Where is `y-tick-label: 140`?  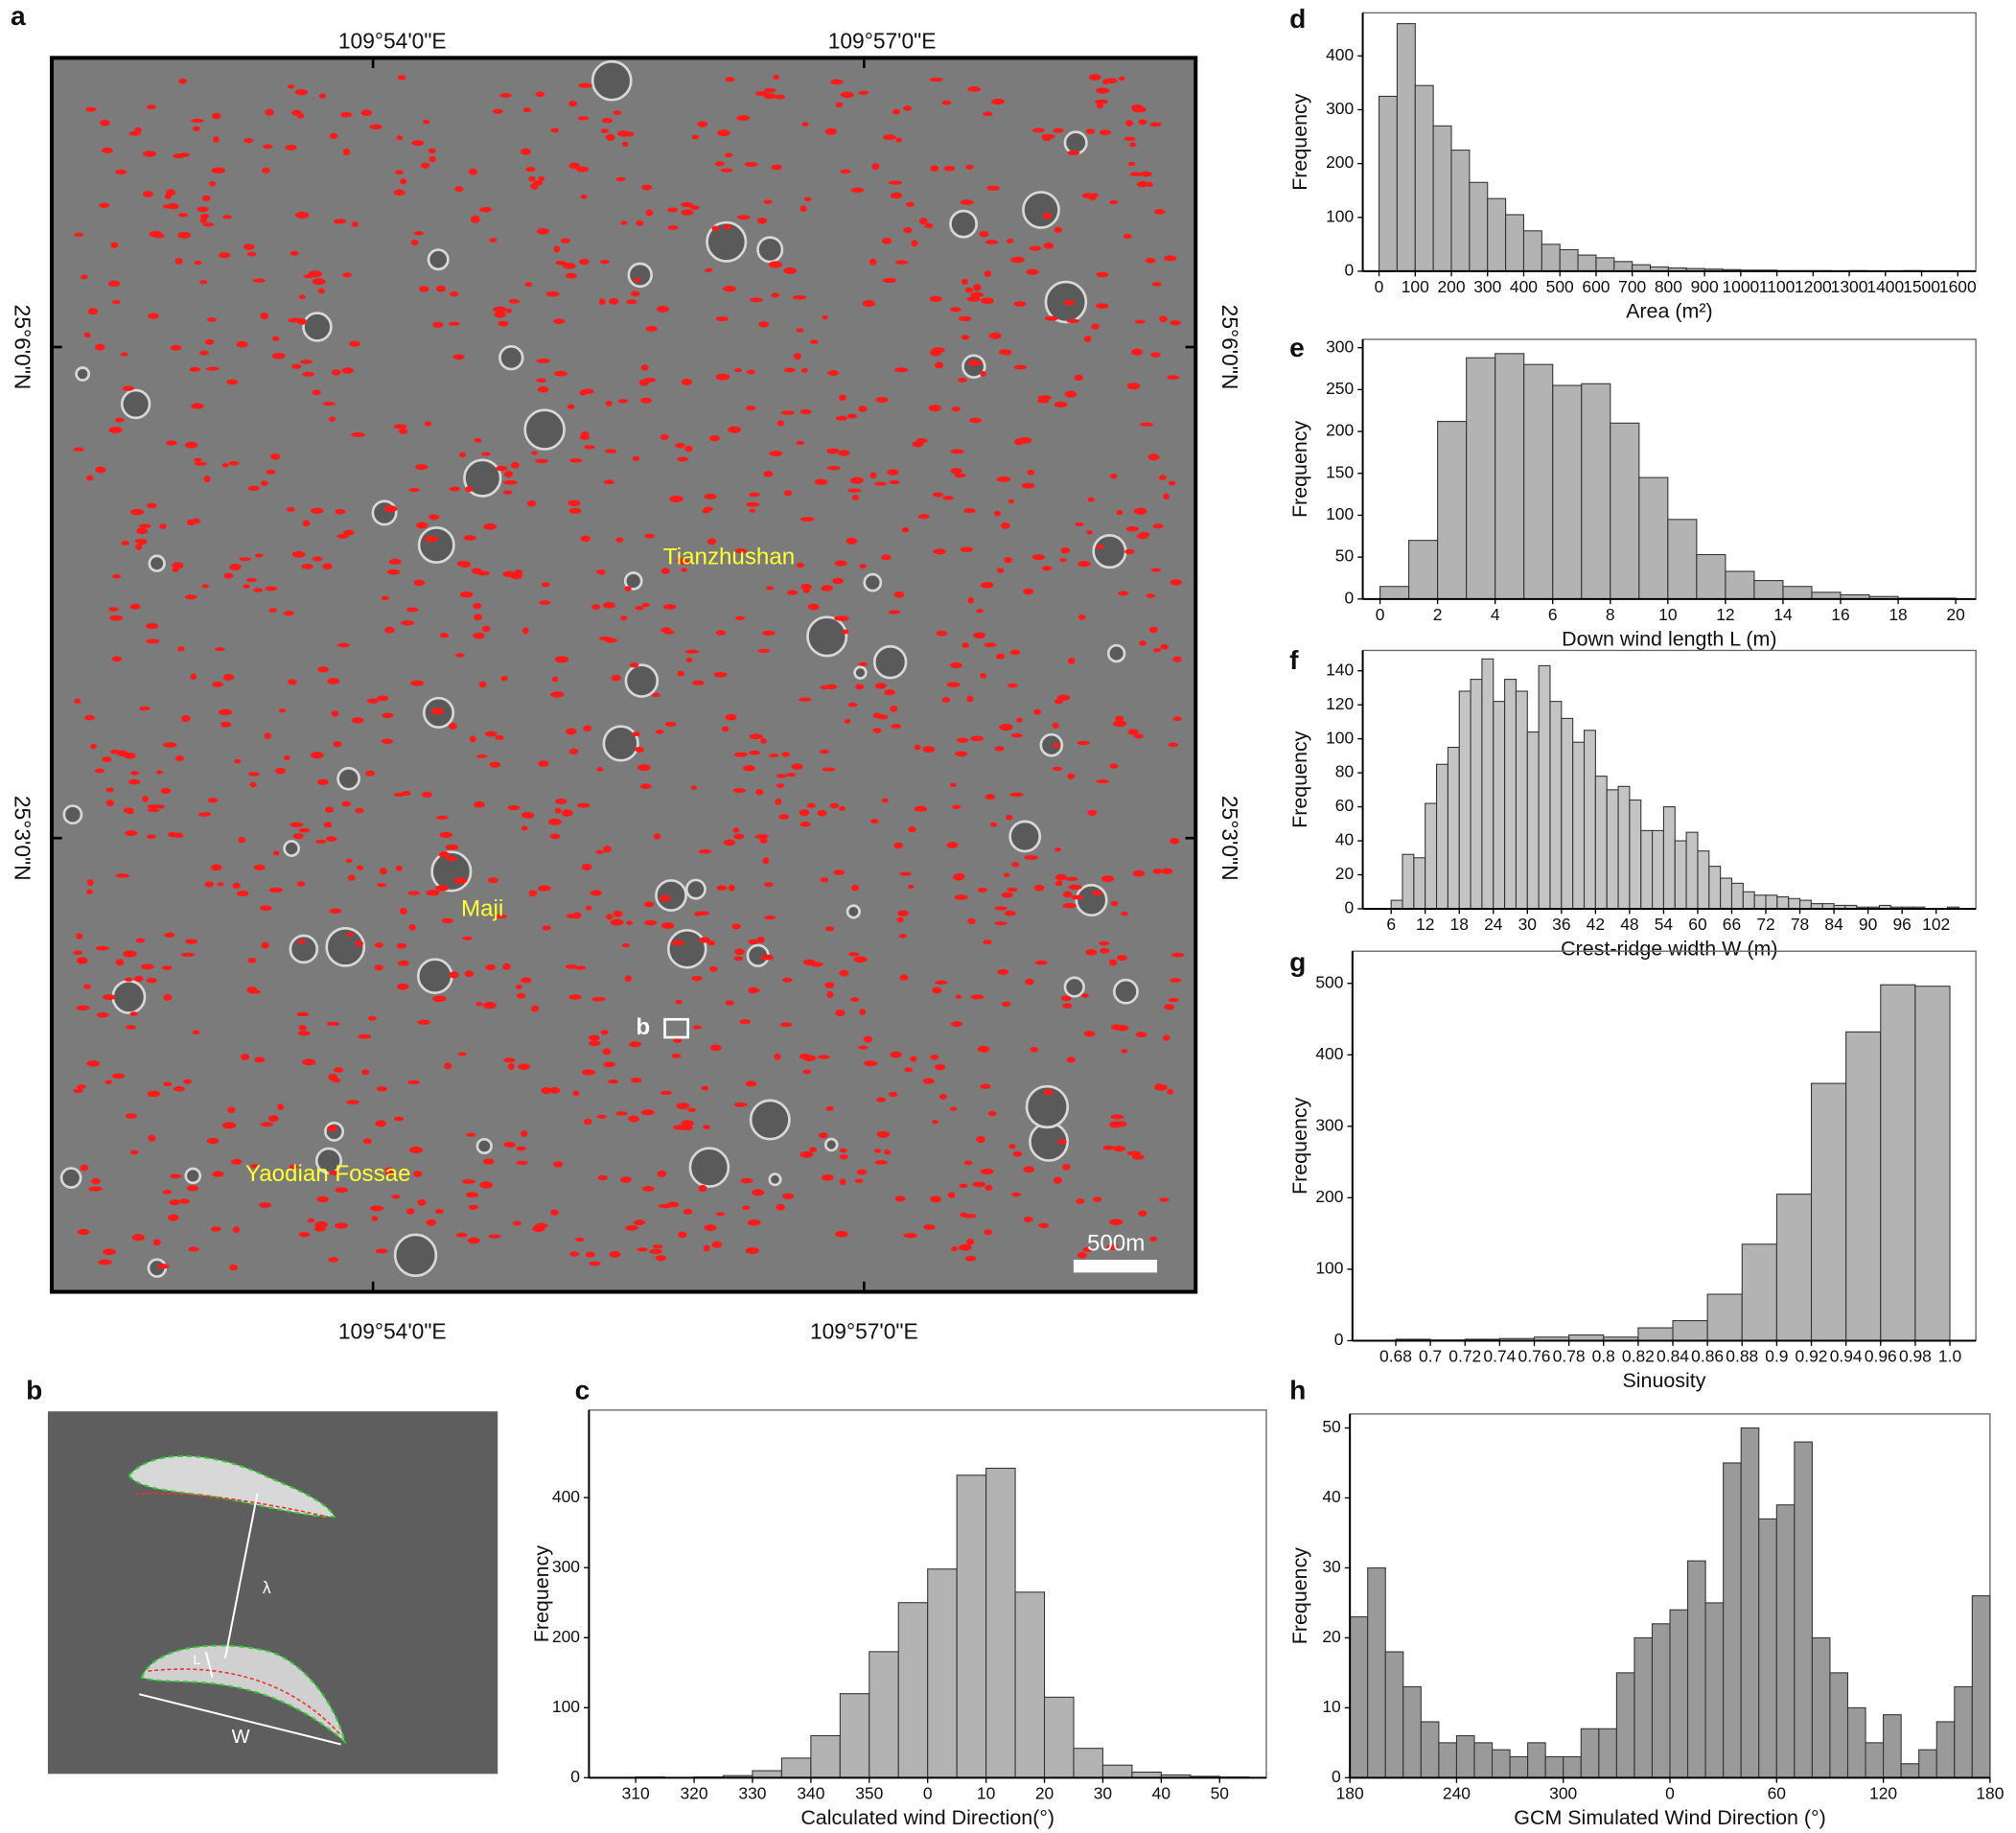
y-tick-label: 140 is located at coordinates (1340, 669).